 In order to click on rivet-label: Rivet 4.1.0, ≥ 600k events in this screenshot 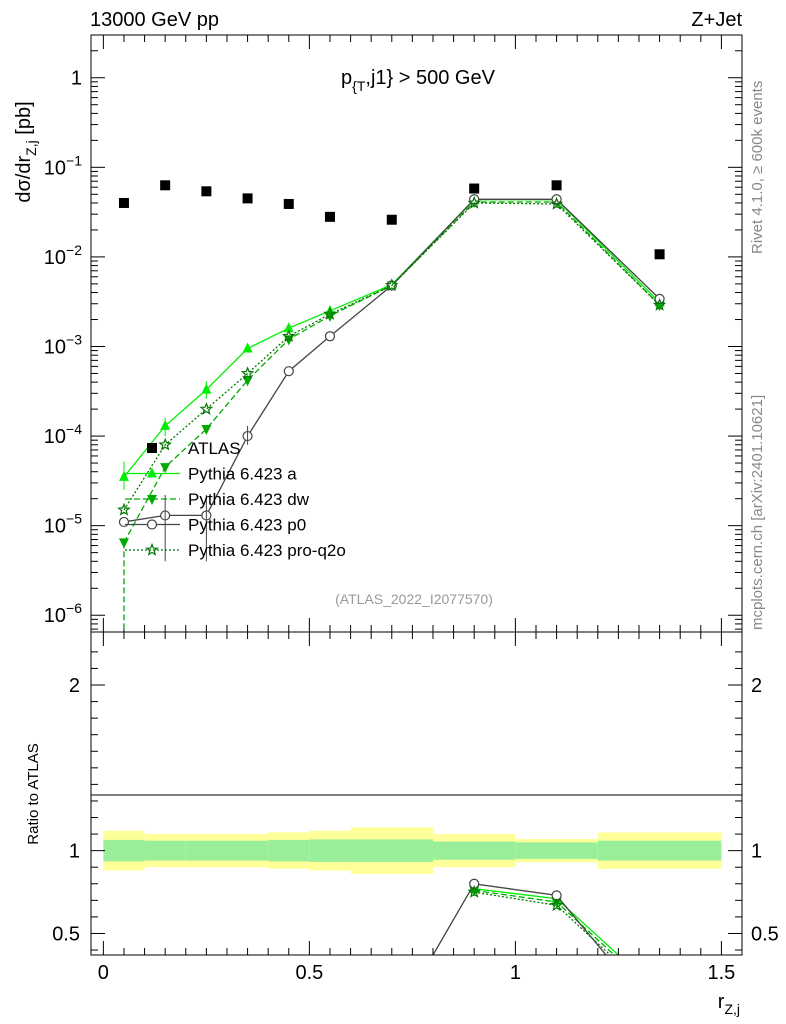, I will do `click(757, 167)`.